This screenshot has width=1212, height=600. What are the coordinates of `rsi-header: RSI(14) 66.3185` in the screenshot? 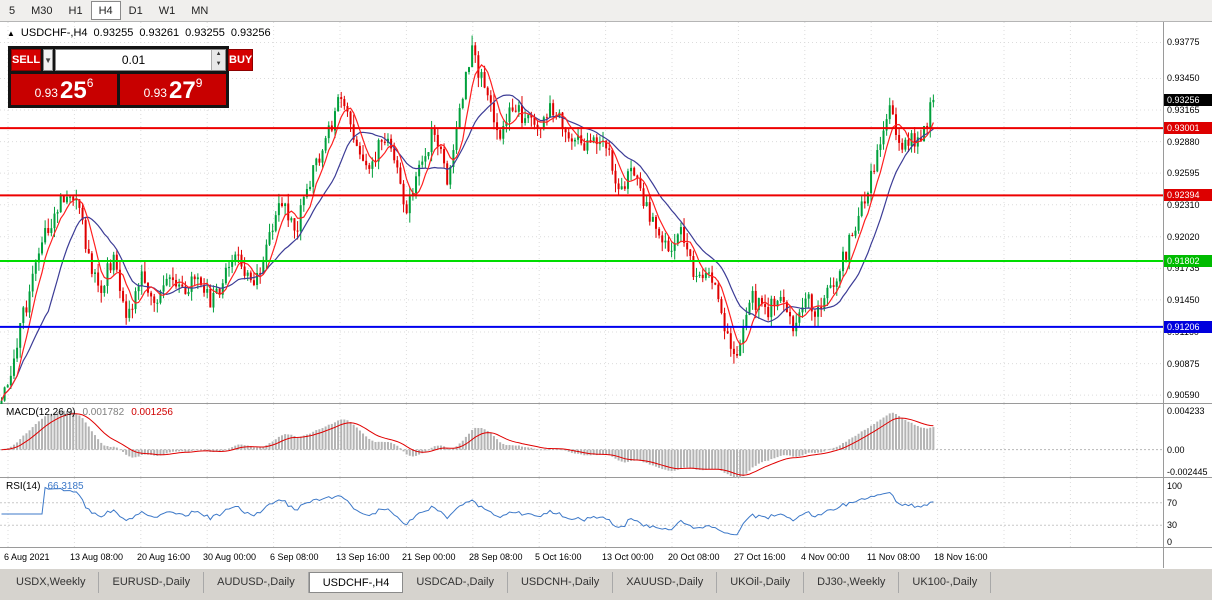 It's located at (45, 486).